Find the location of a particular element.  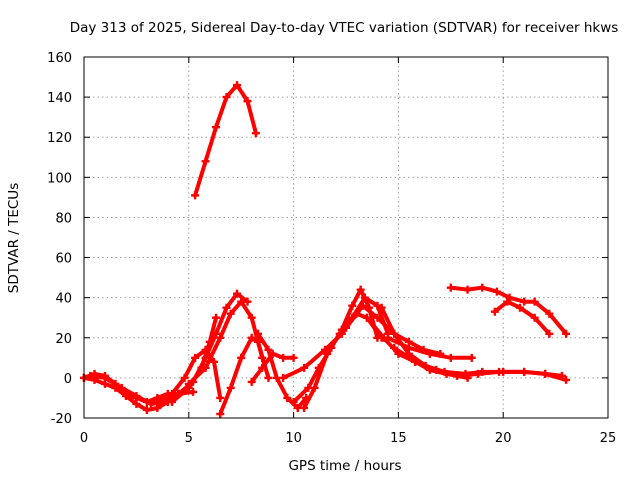

y-tick-label: 40 is located at coordinates (63, 299).